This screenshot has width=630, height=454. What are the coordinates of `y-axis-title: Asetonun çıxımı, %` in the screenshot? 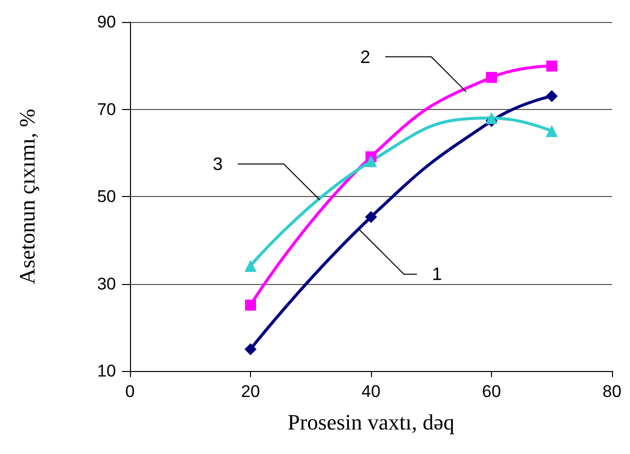 It's located at (27, 196).